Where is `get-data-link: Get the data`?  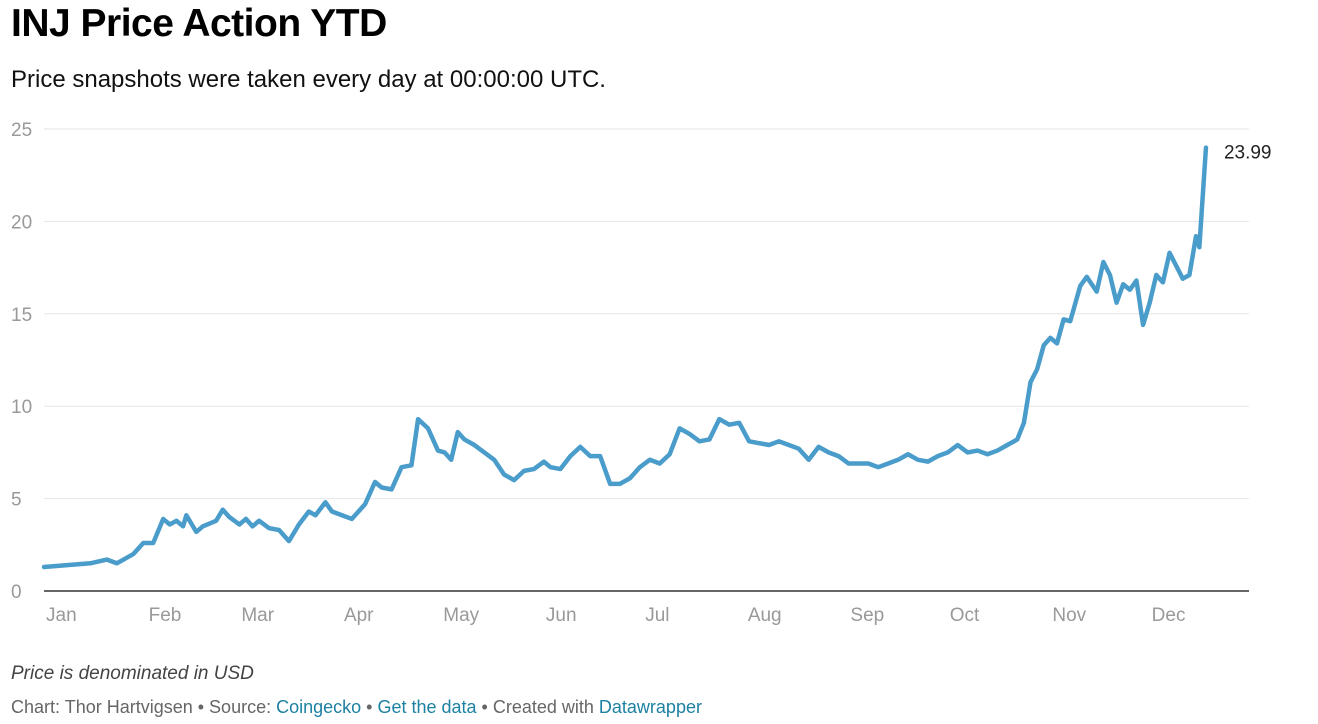
get-data-link: Get the data is located at coordinates (427, 707).